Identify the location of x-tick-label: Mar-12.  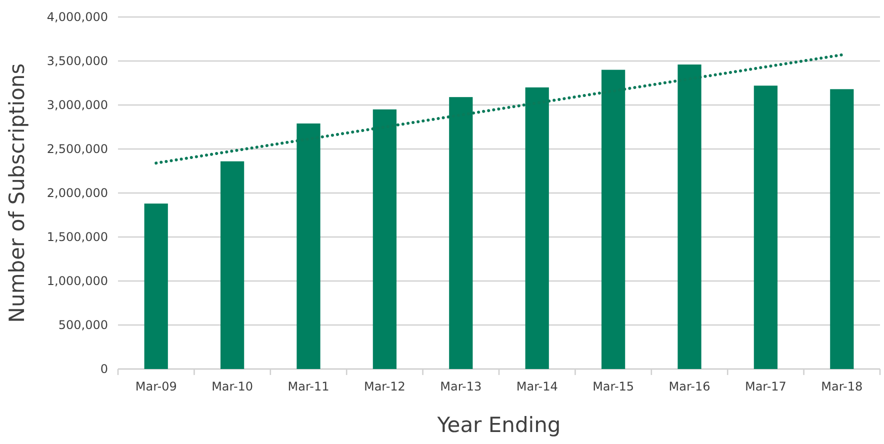
(385, 387).